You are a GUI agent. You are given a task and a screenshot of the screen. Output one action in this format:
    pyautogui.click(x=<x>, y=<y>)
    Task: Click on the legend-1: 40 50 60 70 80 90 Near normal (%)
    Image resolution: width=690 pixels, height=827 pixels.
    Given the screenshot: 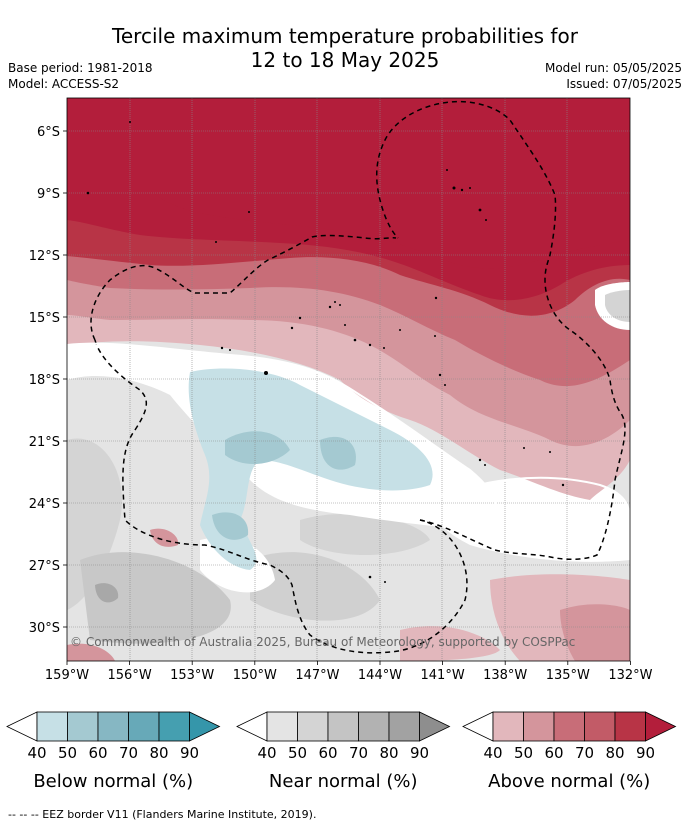 What is the action you would take?
    pyautogui.click(x=343, y=751)
    